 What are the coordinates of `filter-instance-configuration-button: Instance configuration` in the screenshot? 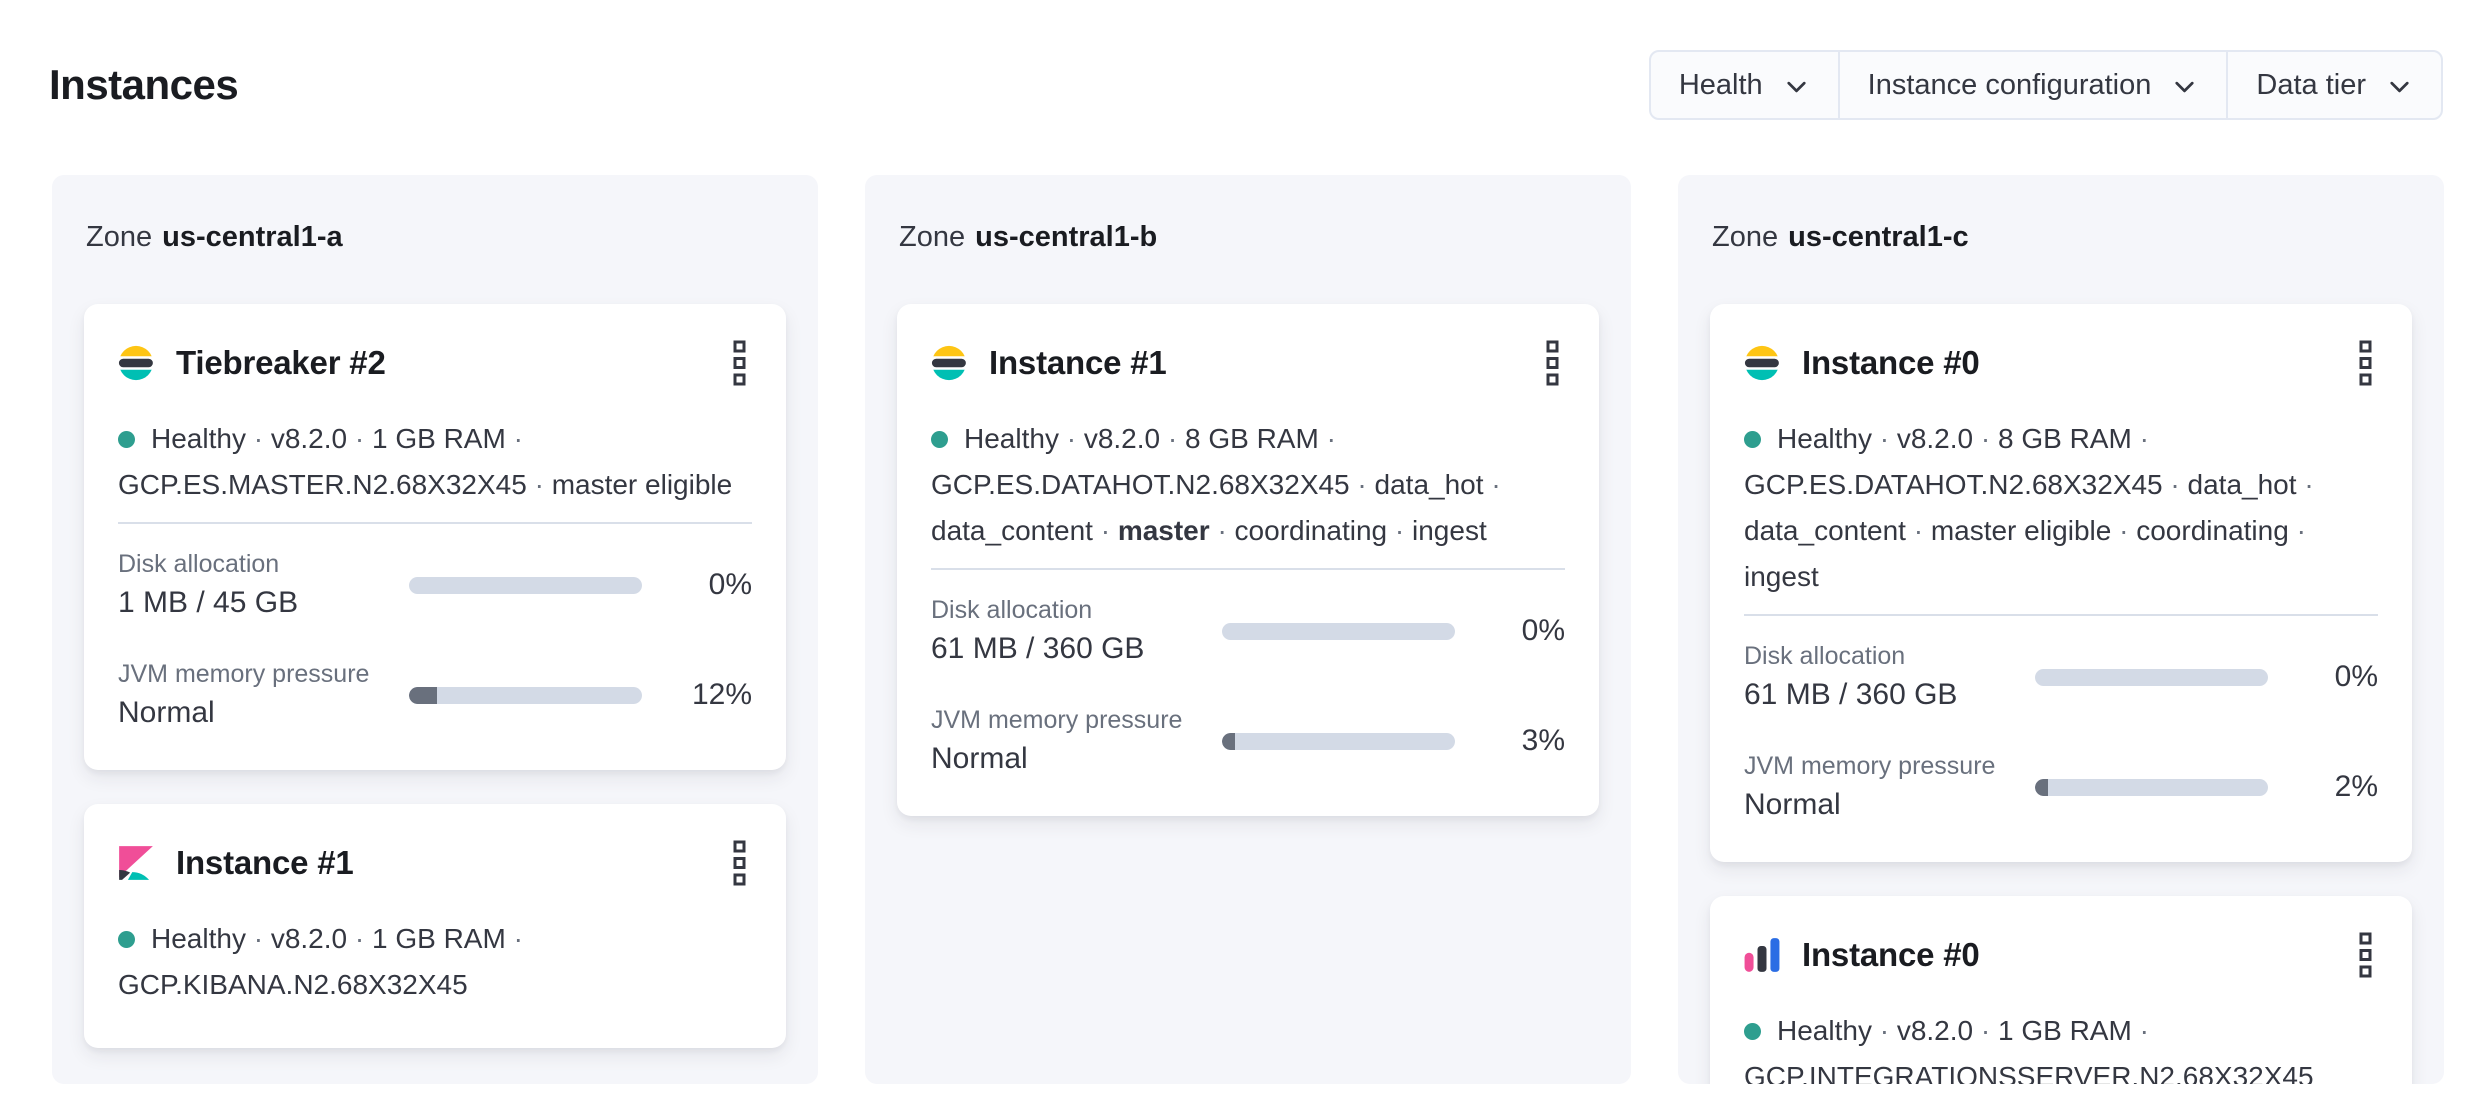 It's located at (2032, 85).